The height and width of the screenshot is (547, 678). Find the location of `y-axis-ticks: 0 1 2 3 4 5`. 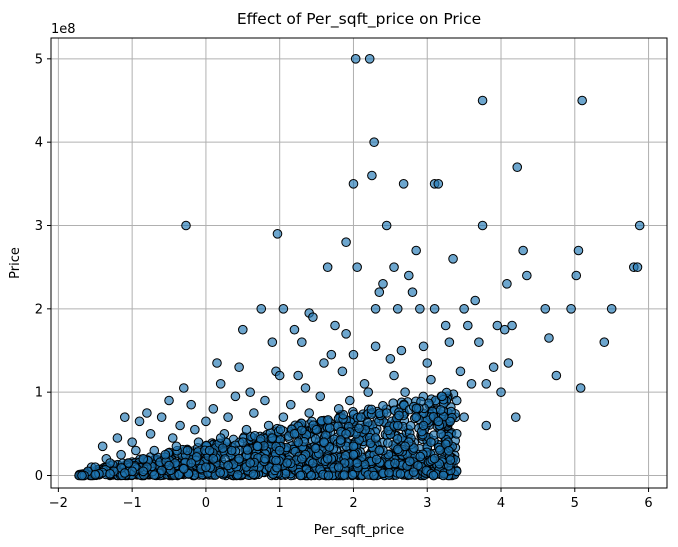

y-axis-ticks: 0 1 2 3 4 5 is located at coordinates (43, 268).